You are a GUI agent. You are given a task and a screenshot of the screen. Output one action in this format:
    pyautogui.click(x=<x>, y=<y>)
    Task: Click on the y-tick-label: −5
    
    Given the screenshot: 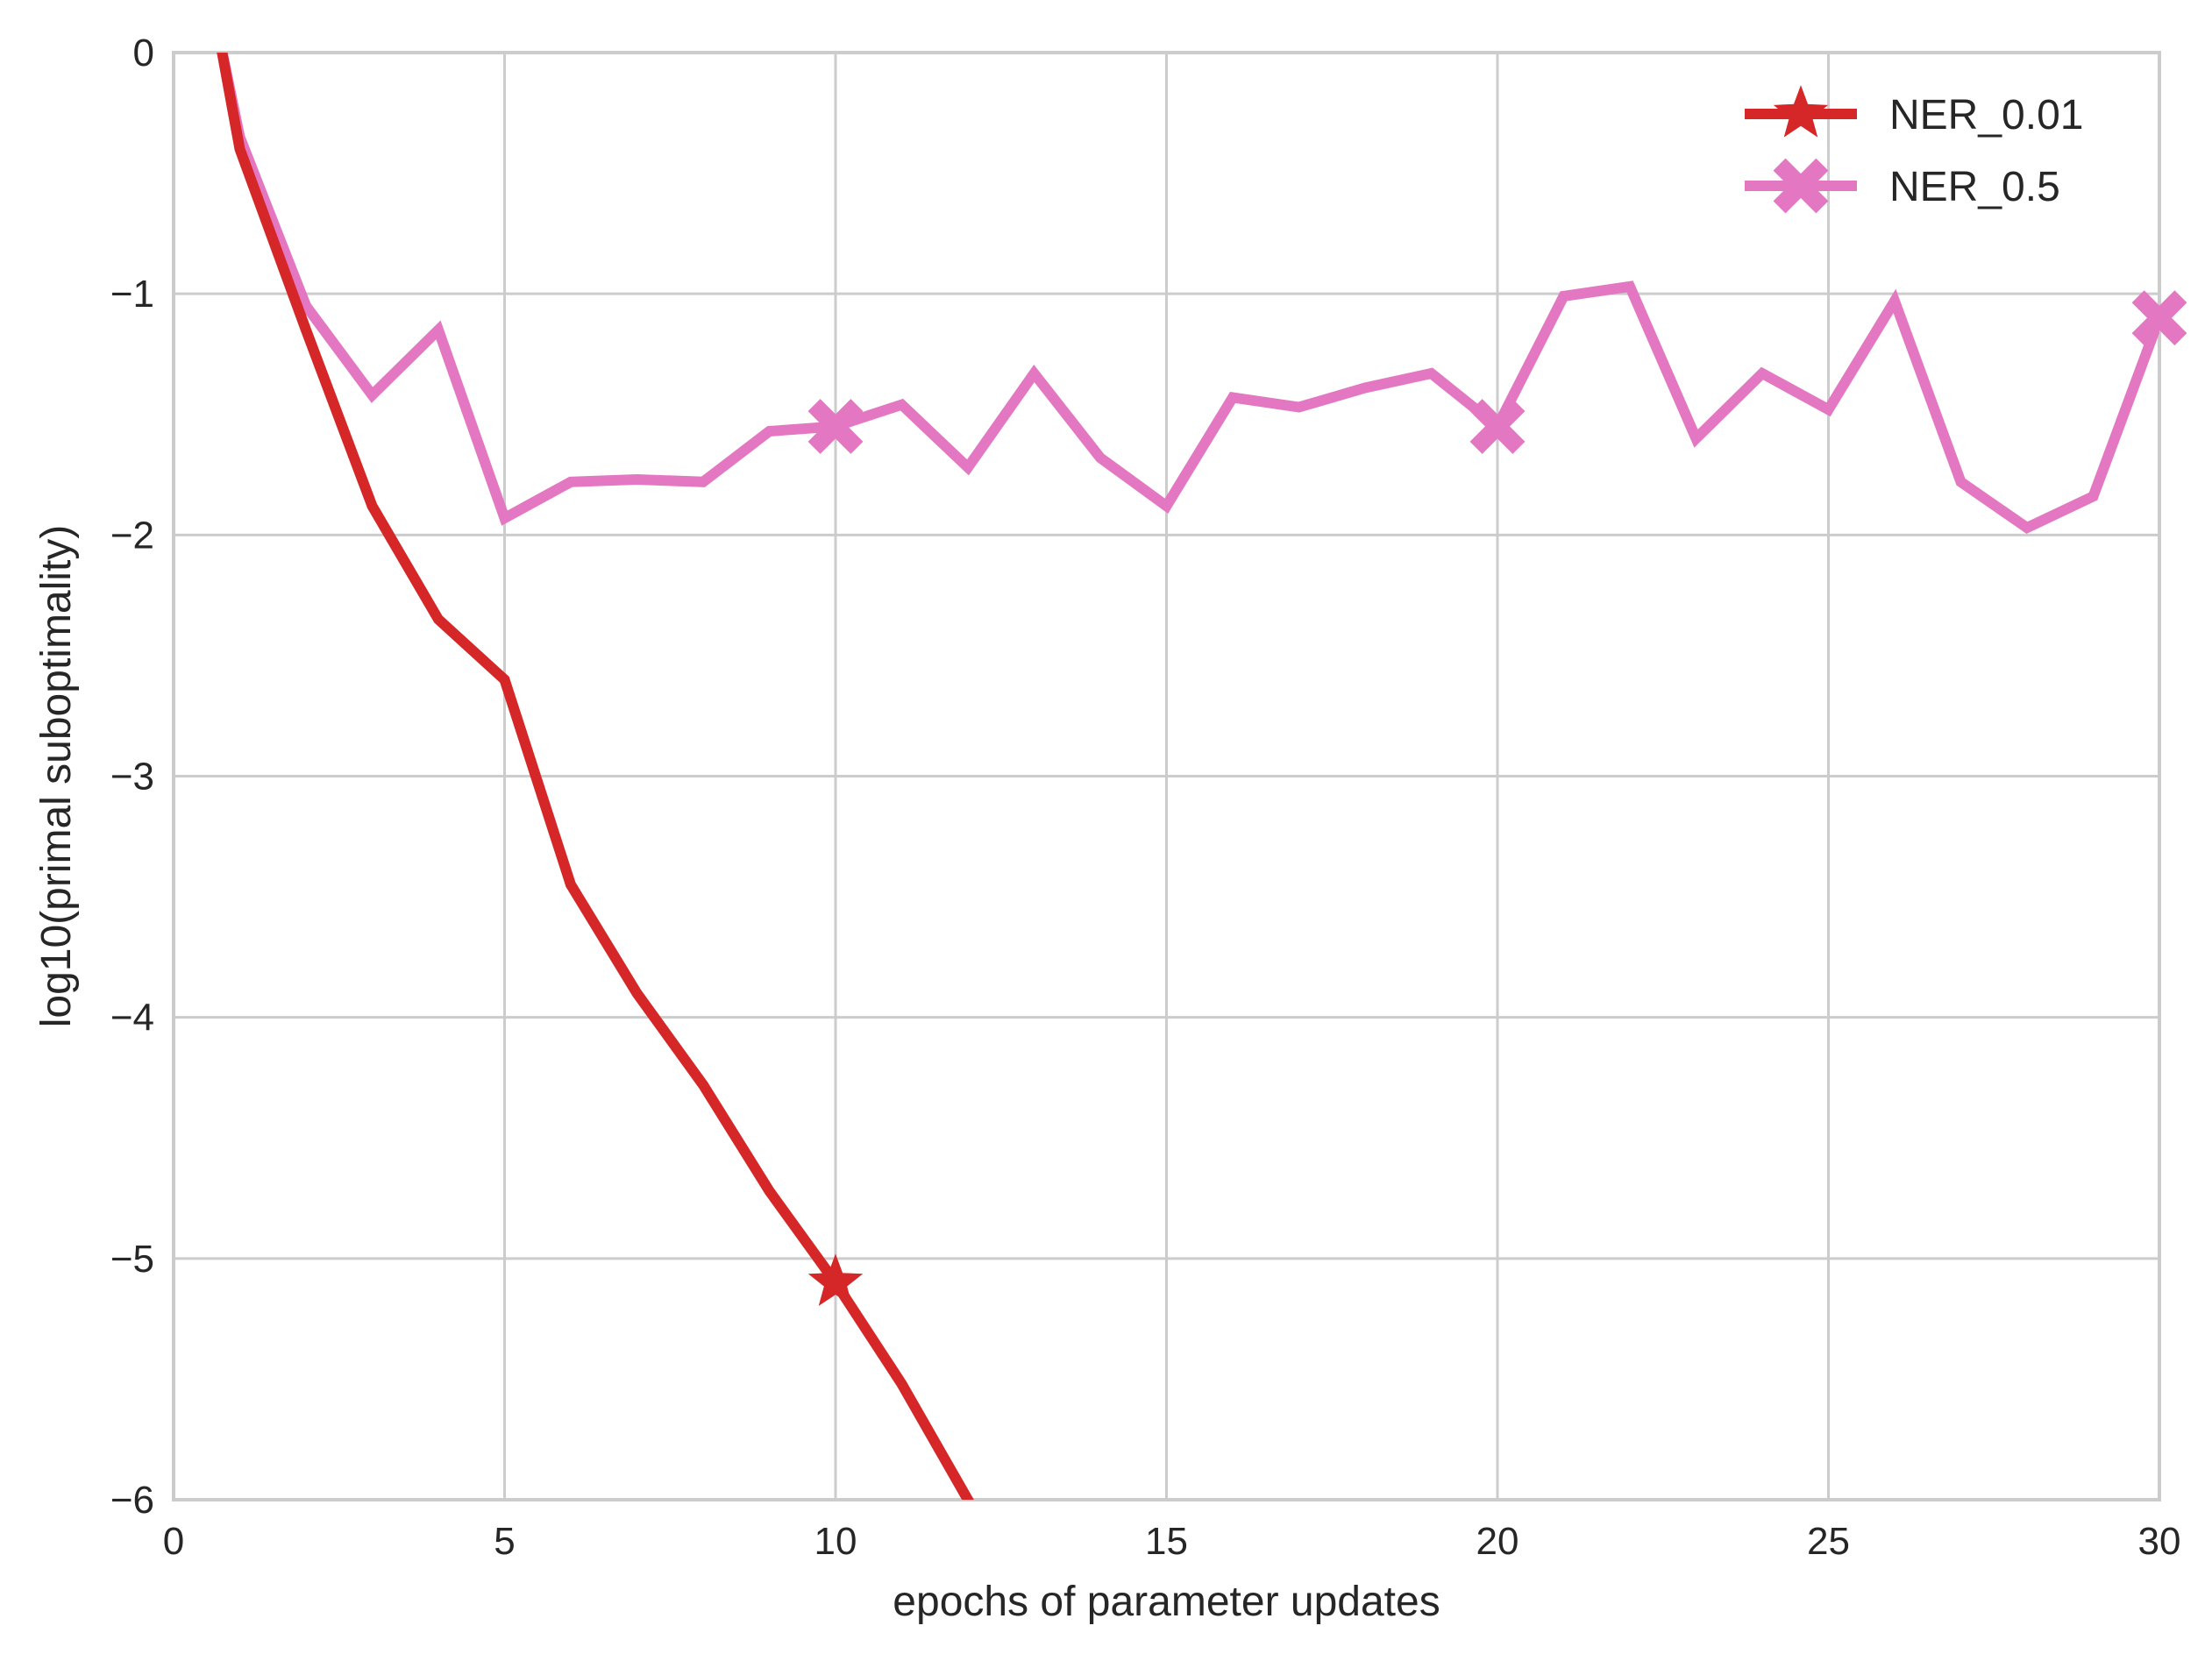 What is the action you would take?
    pyautogui.click(x=132, y=1259)
    